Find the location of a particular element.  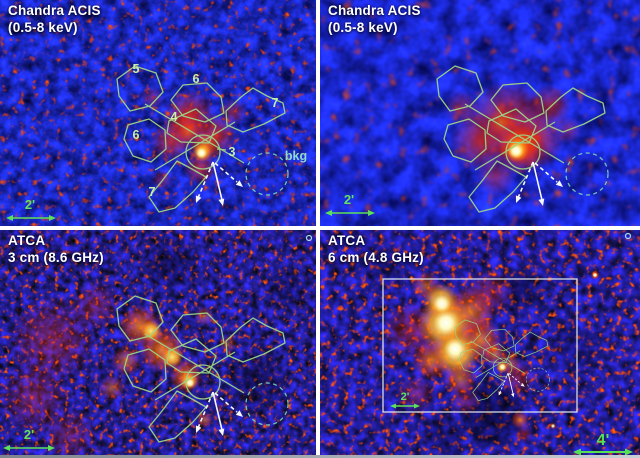

region-label-3: 3 is located at coordinates (232, 152).